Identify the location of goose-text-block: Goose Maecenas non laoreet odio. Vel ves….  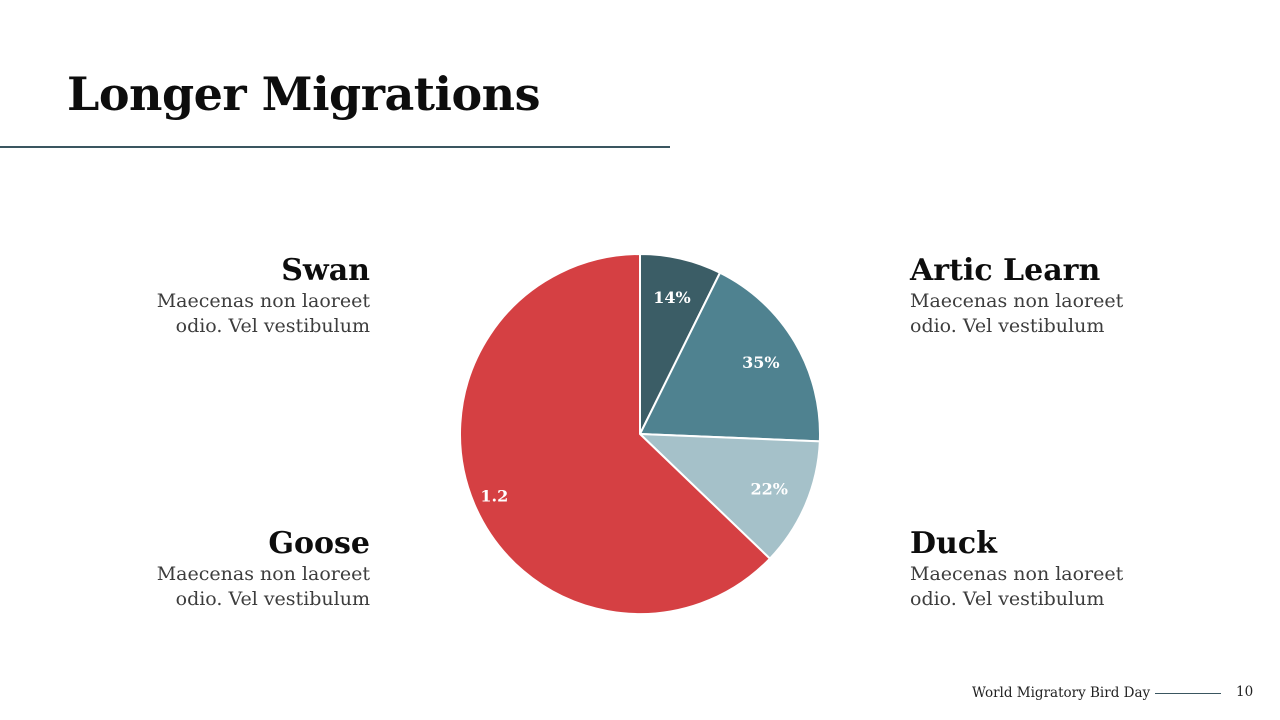
(220, 569).